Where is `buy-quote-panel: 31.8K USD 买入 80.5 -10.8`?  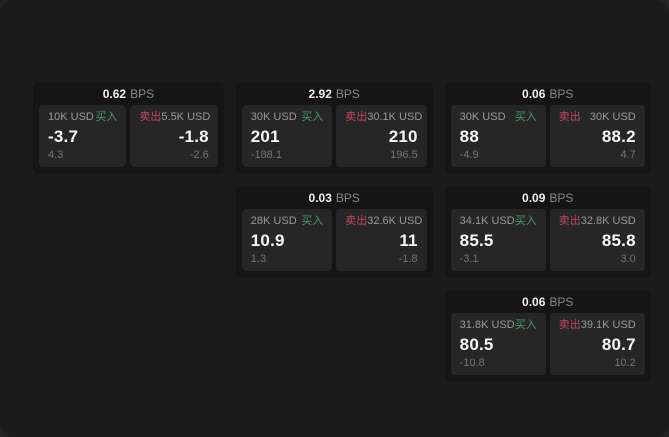
buy-quote-panel: 31.8K USD 买入 80.5 -10.8 is located at coordinates (498, 344).